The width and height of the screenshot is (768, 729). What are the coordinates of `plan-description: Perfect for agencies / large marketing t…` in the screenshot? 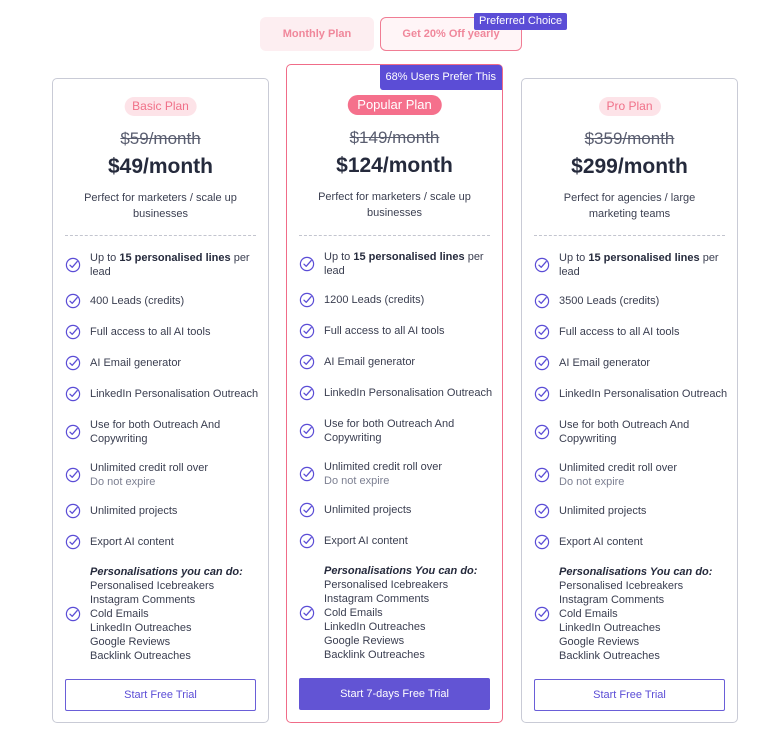 It's located at (629, 206).